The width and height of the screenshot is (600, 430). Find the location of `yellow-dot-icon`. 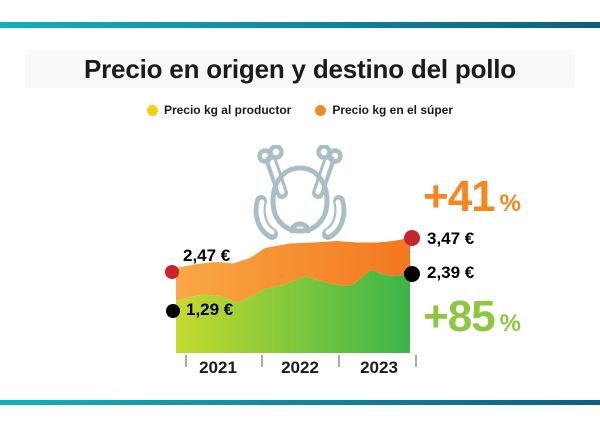

yellow-dot-icon is located at coordinates (152, 110).